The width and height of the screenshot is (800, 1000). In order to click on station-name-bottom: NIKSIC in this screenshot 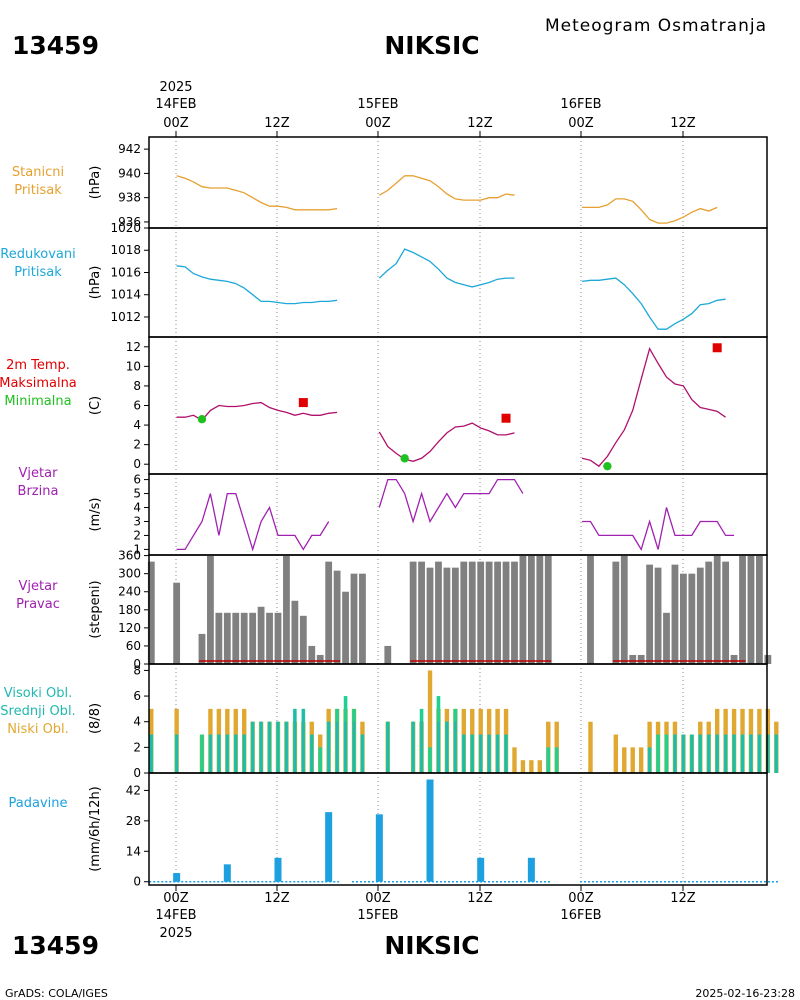, I will do `click(431, 945)`.